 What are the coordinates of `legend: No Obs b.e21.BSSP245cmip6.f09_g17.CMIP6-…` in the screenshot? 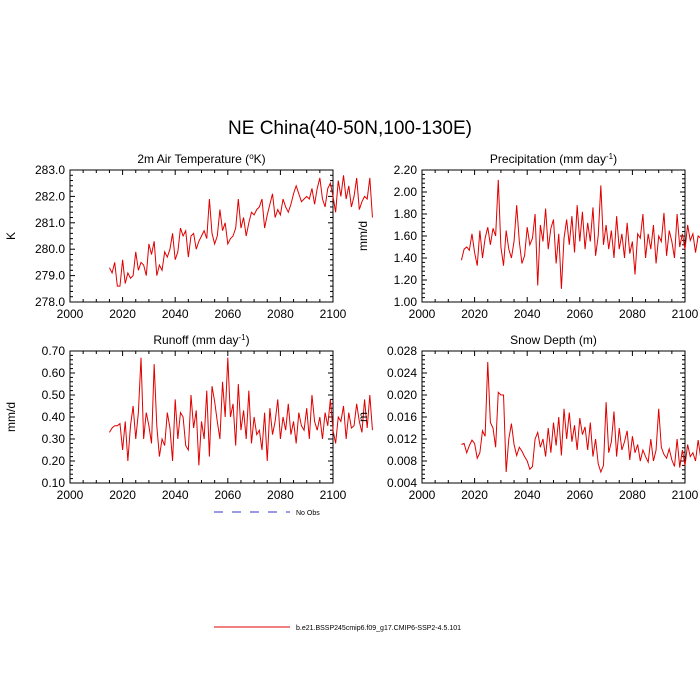 It's located at (337, 571).